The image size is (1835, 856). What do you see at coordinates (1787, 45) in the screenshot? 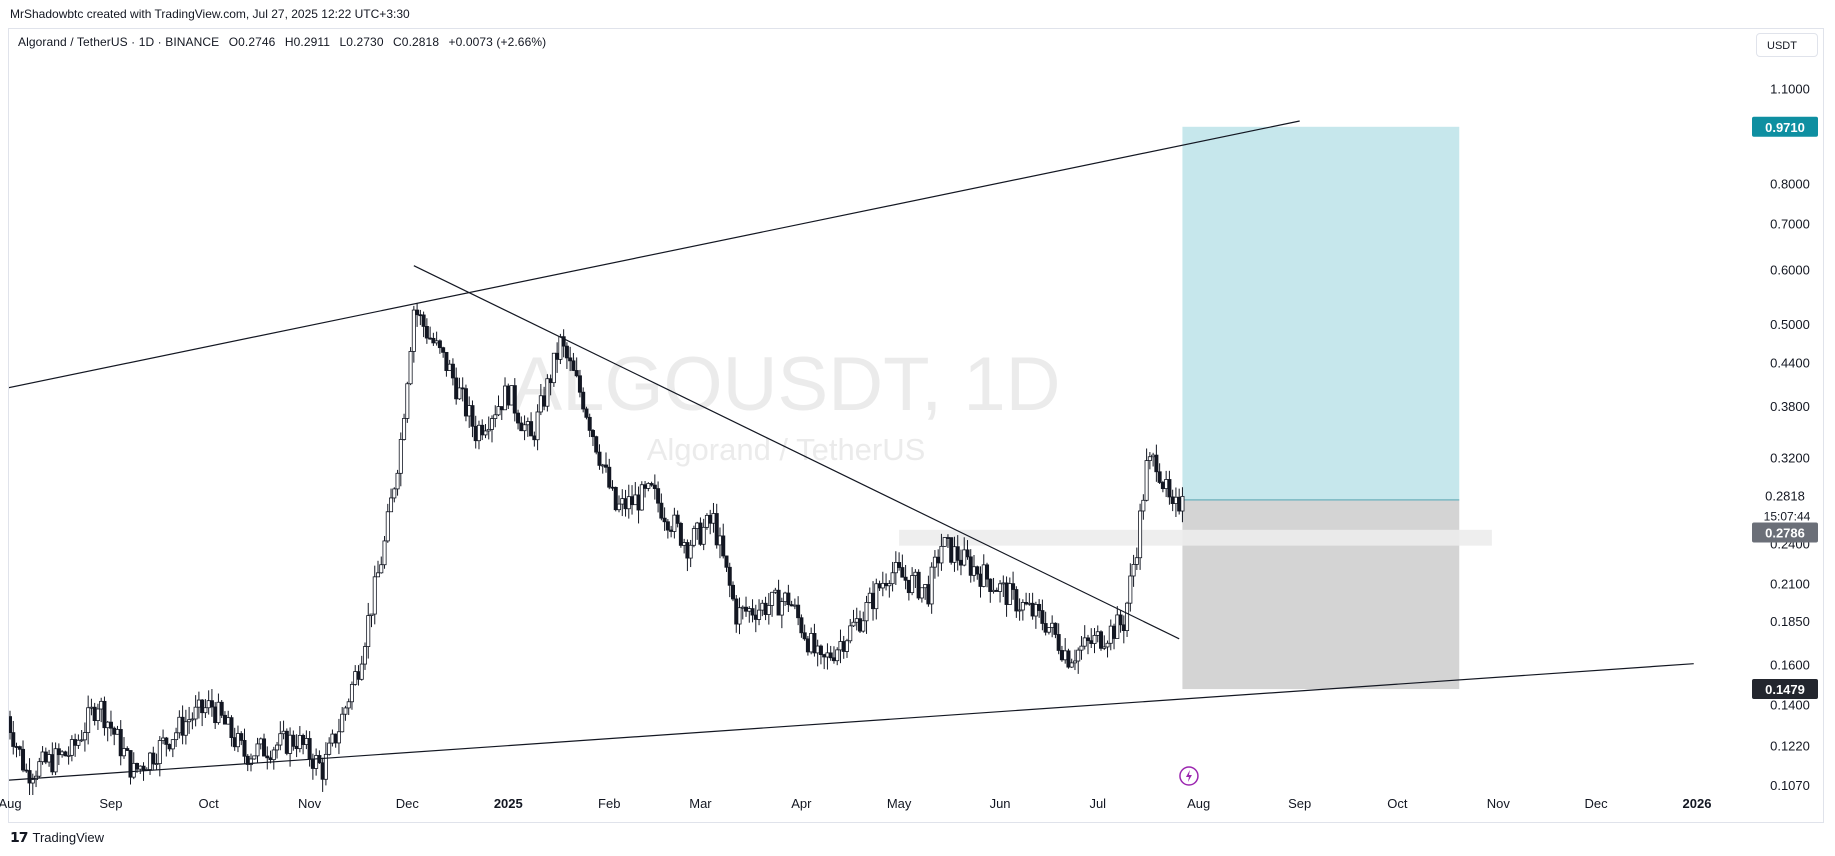
I see `currency-unit-button: USDT` at bounding box center [1787, 45].